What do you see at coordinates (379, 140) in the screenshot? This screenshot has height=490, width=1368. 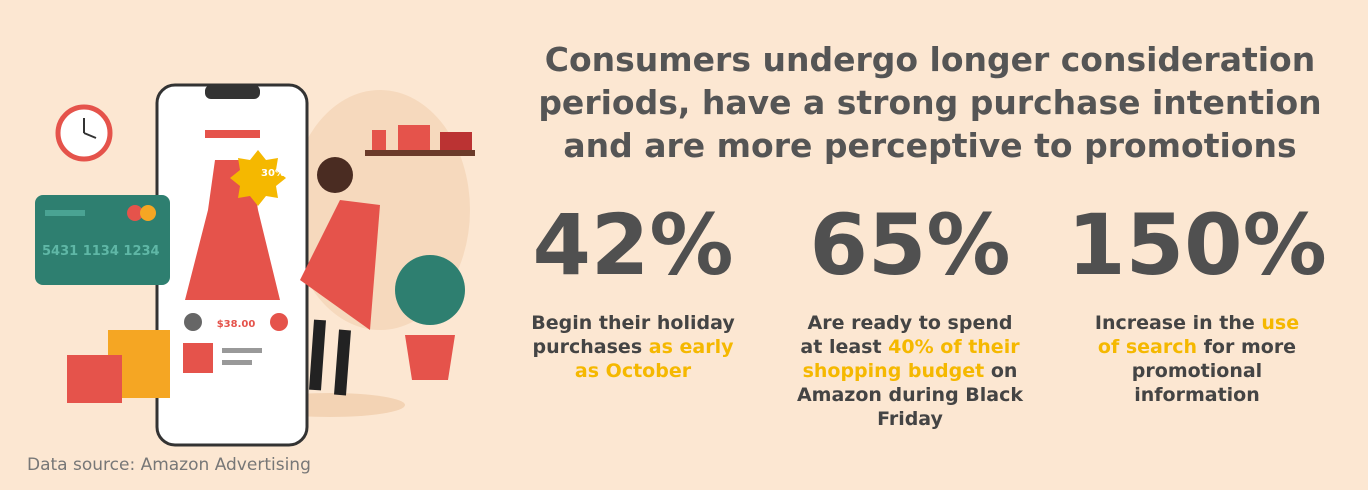 I see `pot` at bounding box center [379, 140].